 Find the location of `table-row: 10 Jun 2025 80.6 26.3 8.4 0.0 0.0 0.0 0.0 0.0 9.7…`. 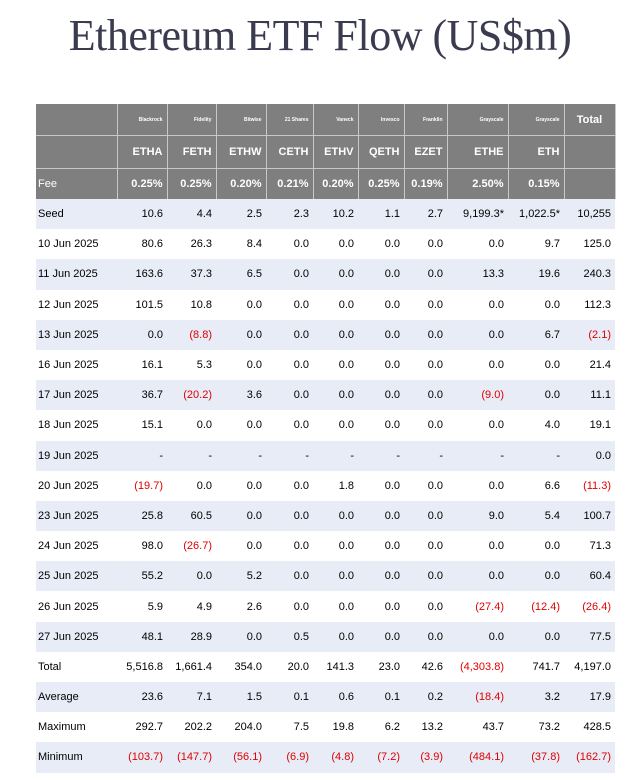

table-row: 10 Jun 2025 80.6 26.3 8.4 0.0 0.0 0.0 0.0 0.0 9.7… is located at coordinates (325, 244).